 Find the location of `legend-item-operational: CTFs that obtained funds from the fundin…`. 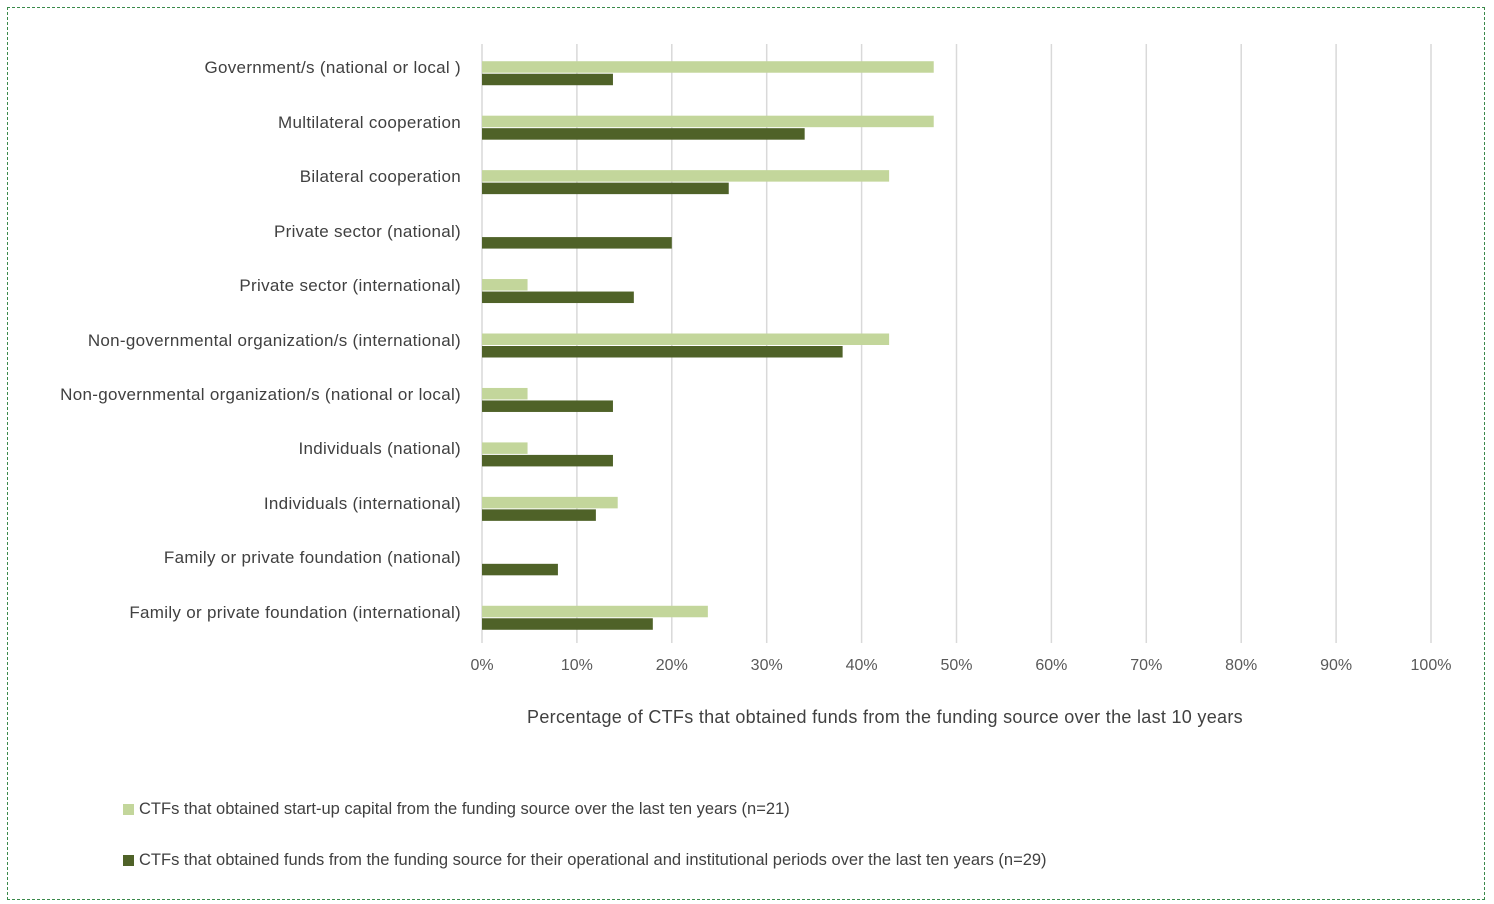

legend-item-operational: CTFs that obtained funds from the fundin… is located at coordinates (585, 860).